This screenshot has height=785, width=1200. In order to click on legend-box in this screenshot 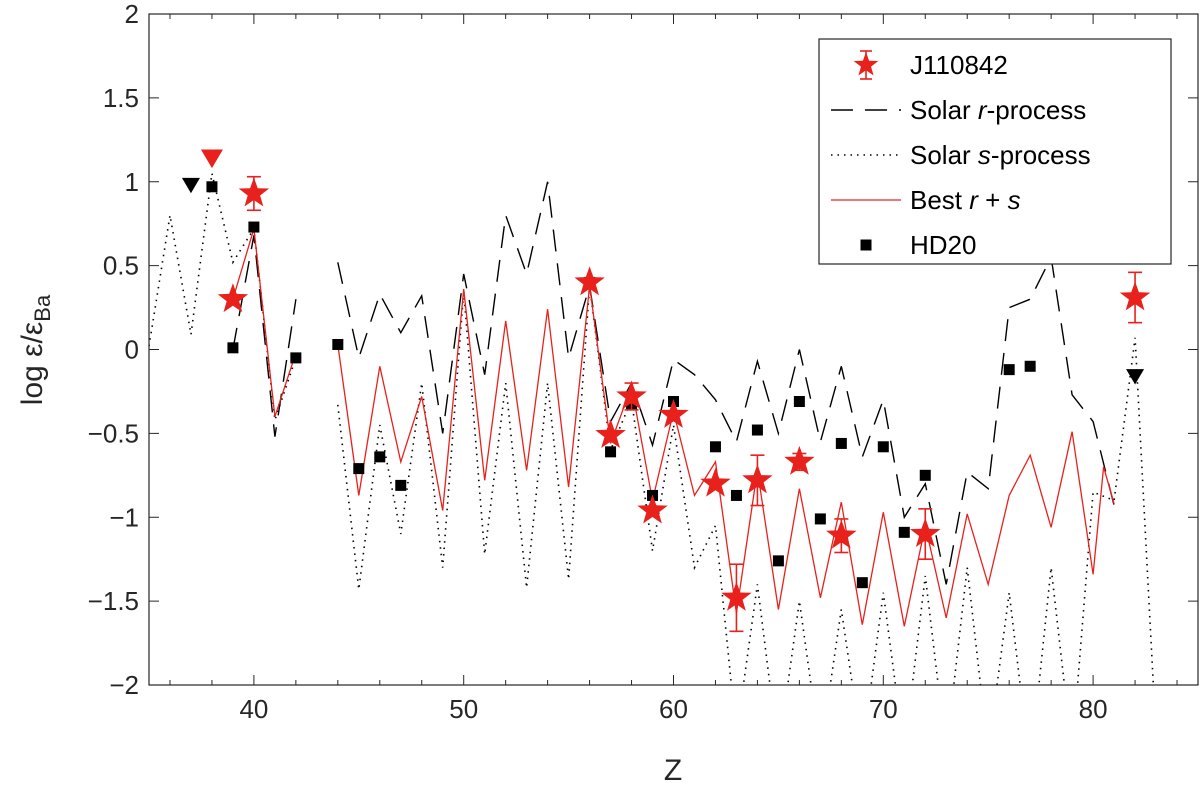, I will do `click(995, 151)`.